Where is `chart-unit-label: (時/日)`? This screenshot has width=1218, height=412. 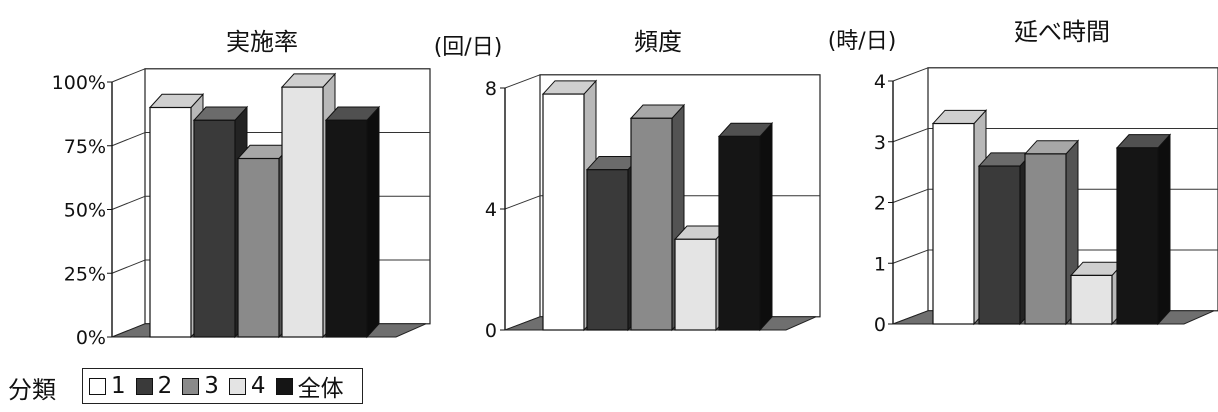 chart-unit-label: (時/日) is located at coordinates (862, 41).